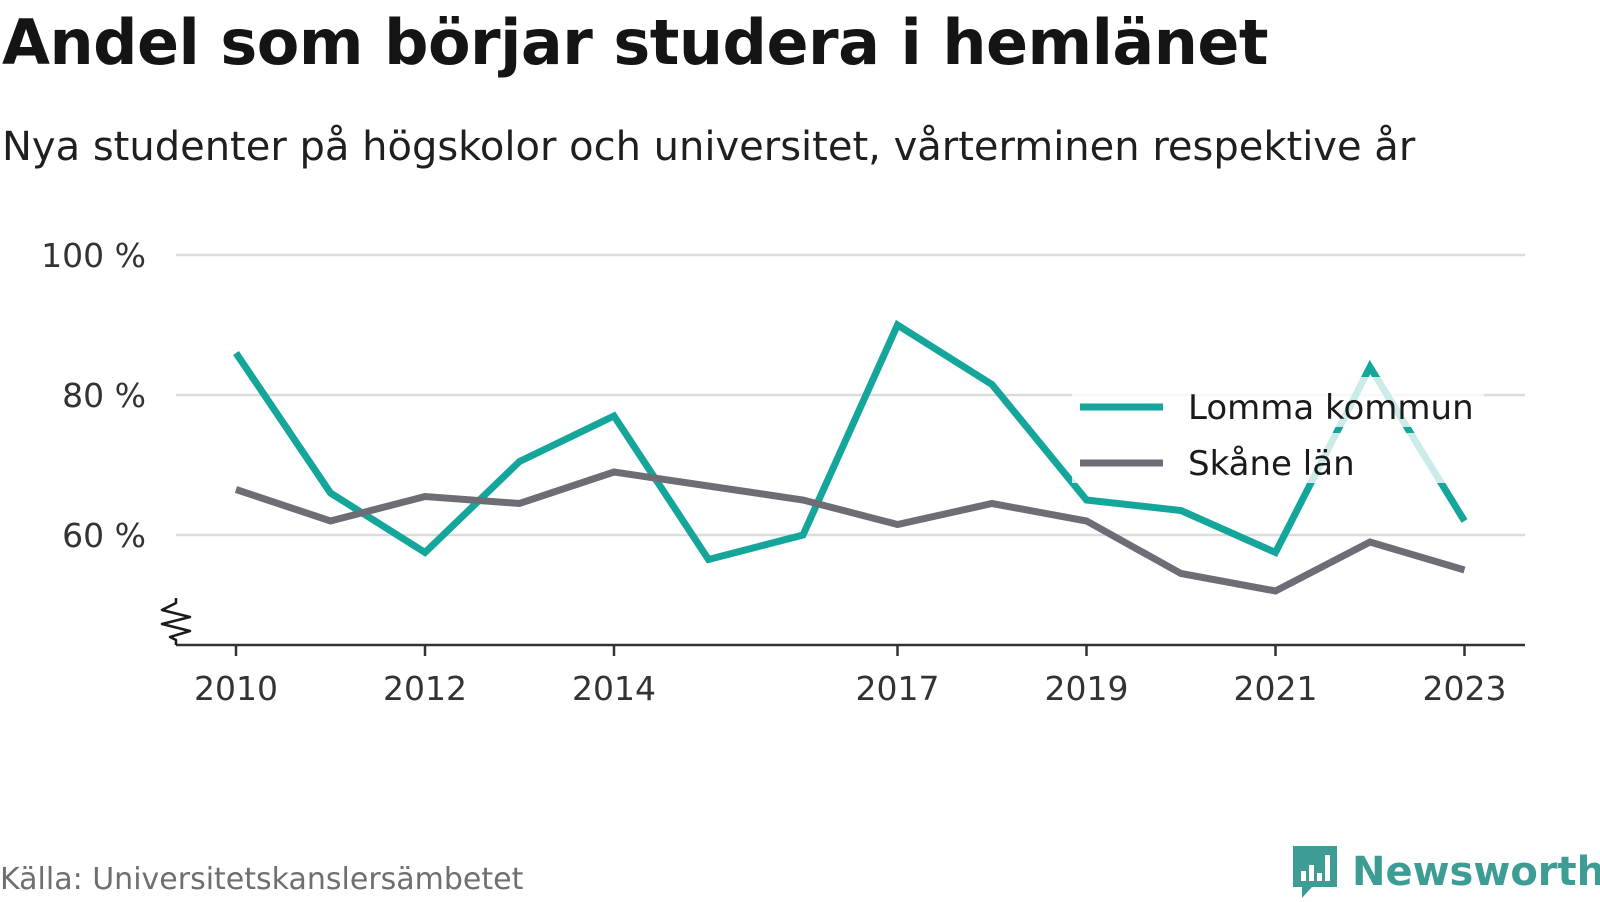 The height and width of the screenshot is (902, 1600). What do you see at coordinates (104, 395) in the screenshot?
I see `y-tick-label: 80 %` at bounding box center [104, 395].